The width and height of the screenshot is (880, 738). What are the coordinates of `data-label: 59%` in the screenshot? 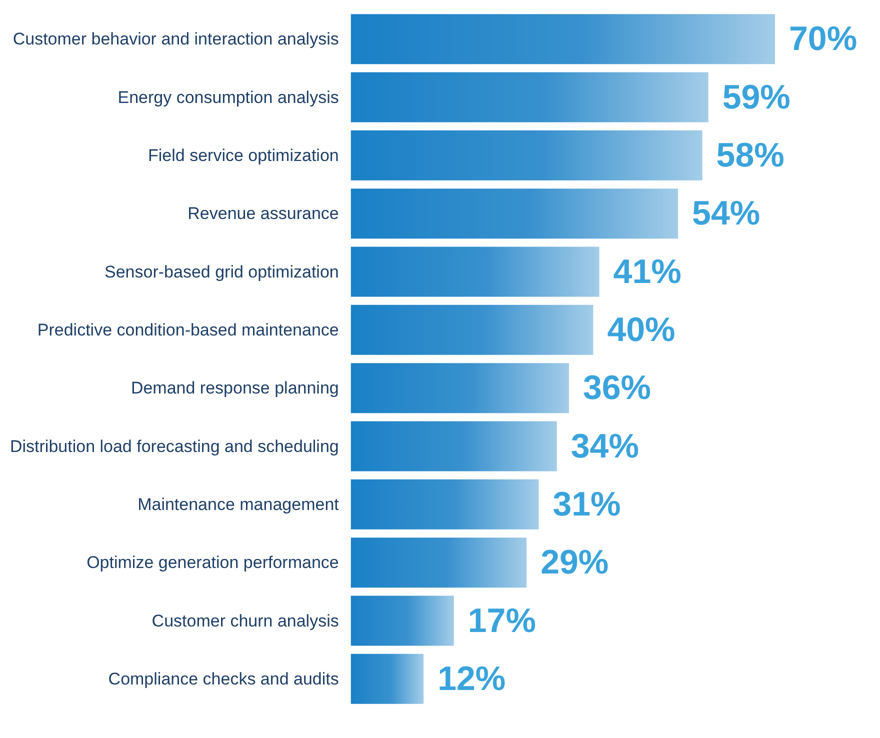 It's located at (756, 97).